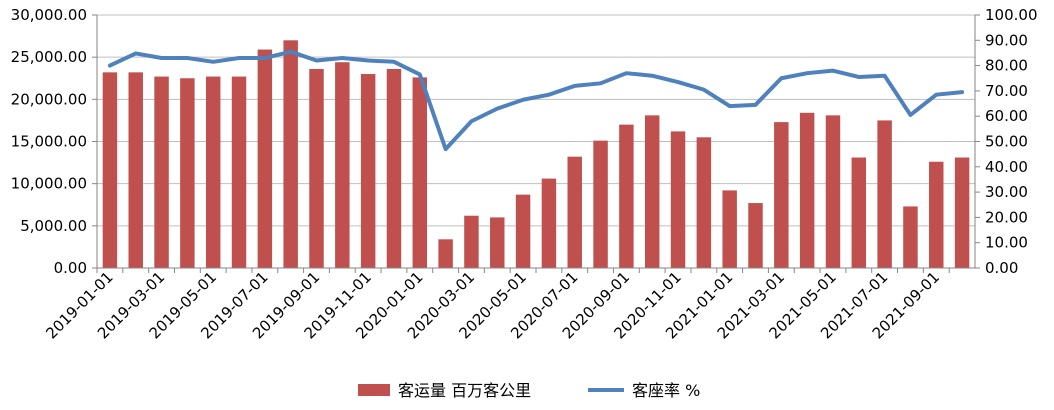 The width and height of the screenshot is (1054, 410). Describe the element at coordinates (666, 390) in the screenshot. I see `legend-label-line: 客座率 %` at that location.